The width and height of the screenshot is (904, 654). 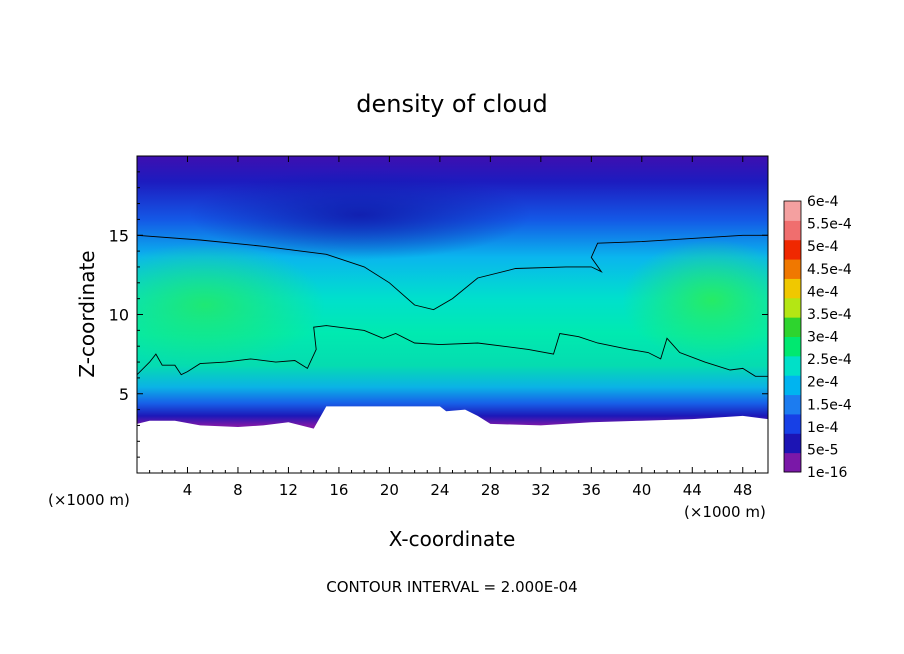 I want to click on x-tick-label: 4, so click(x=188, y=490).